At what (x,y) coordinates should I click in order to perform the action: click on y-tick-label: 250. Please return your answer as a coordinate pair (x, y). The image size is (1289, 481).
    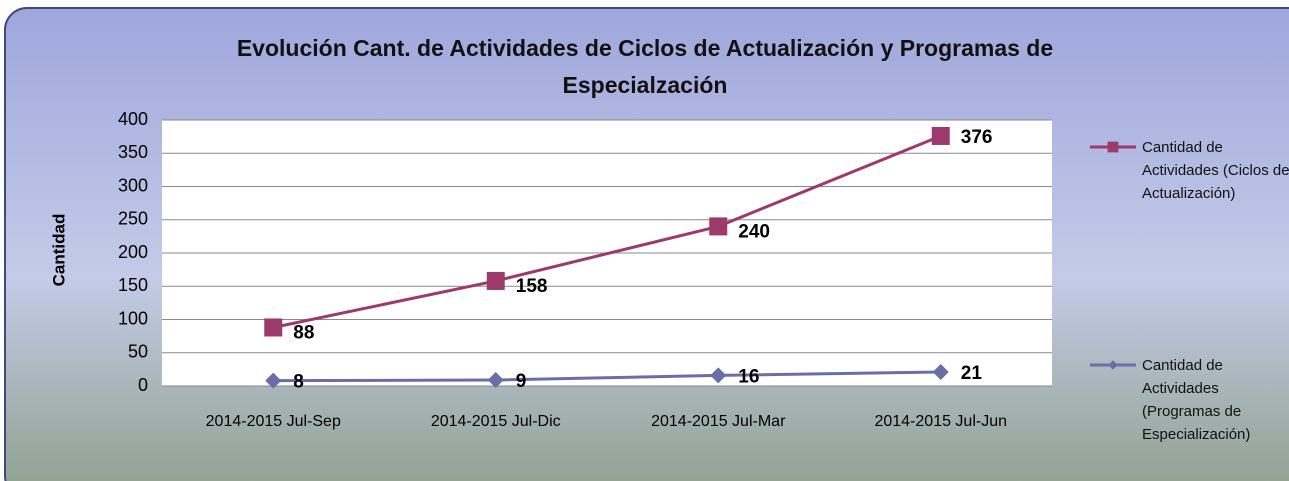
    Looking at the image, I should click on (133, 219).